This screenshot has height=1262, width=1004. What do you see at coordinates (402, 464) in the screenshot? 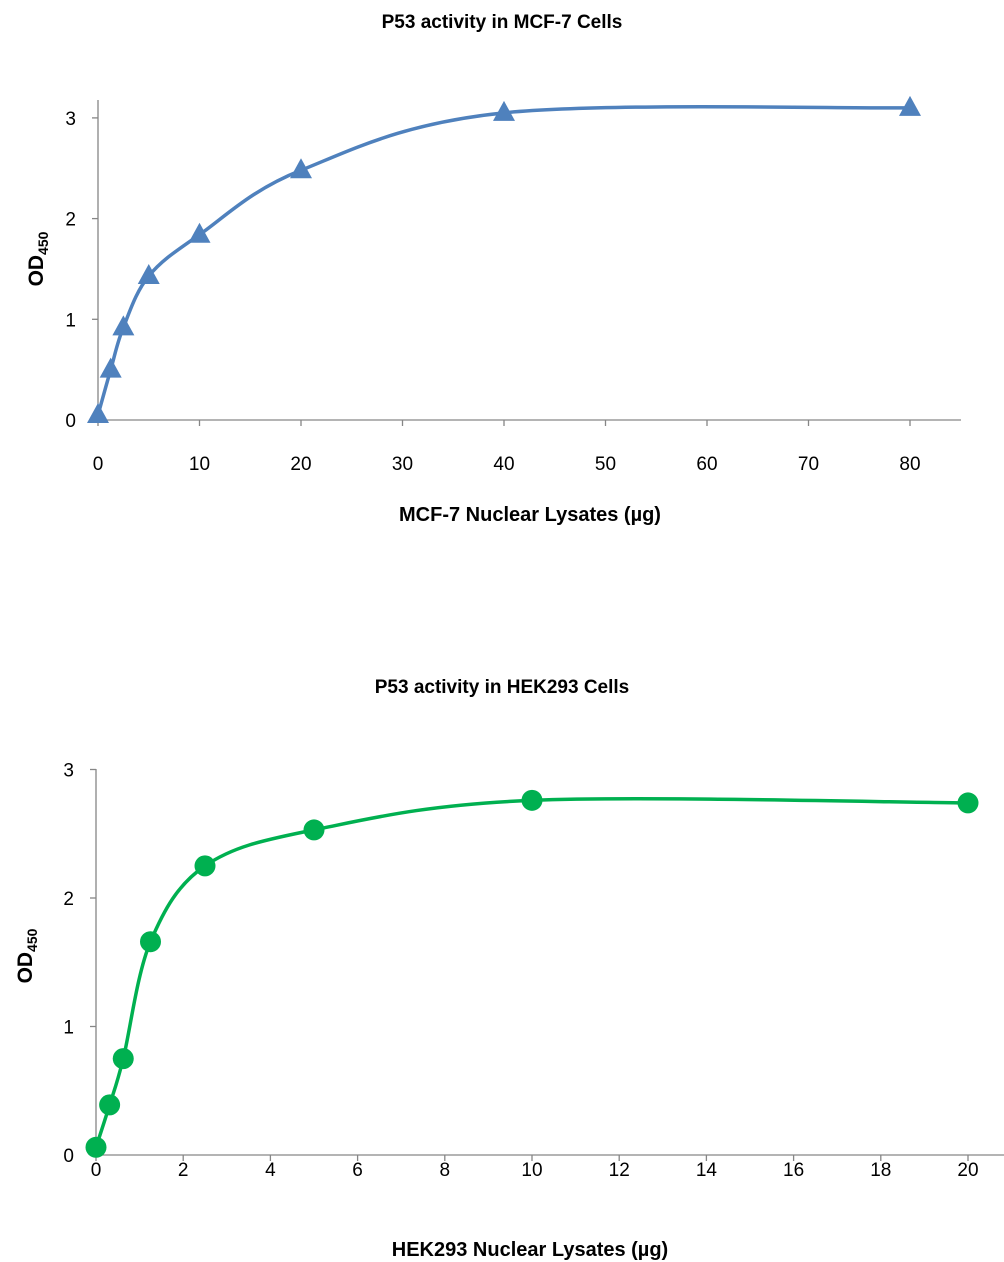
I see `x-tick-label-mcf7: 30` at bounding box center [402, 464].